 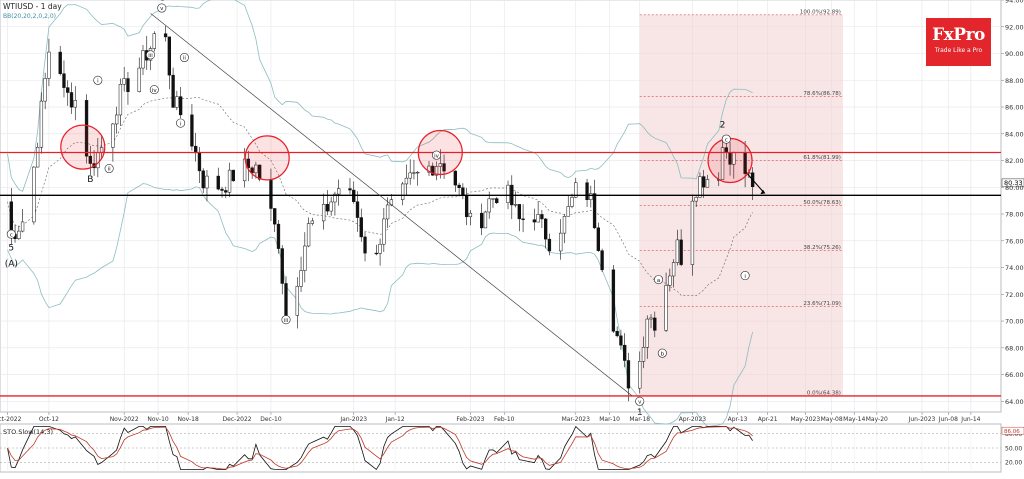 What do you see at coordinates (395, 419) in the screenshot?
I see `x-tick-label: Jan-12` at bounding box center [395, 419].